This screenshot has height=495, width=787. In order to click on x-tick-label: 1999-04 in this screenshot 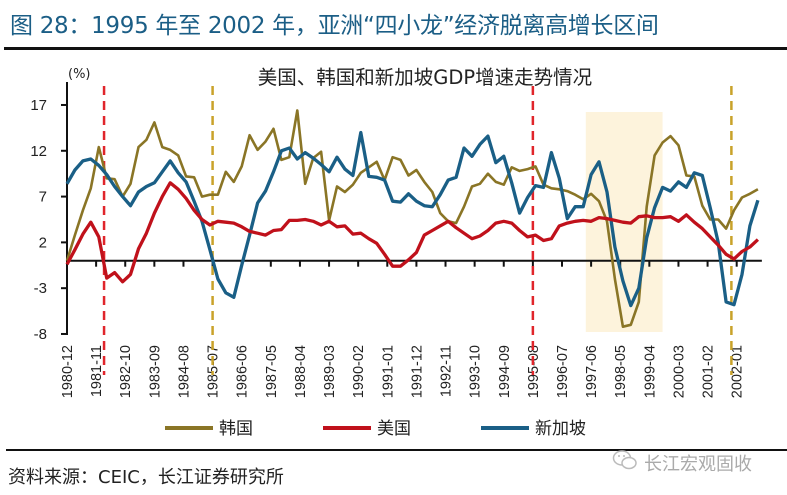, I will do `click(650, 371)`.